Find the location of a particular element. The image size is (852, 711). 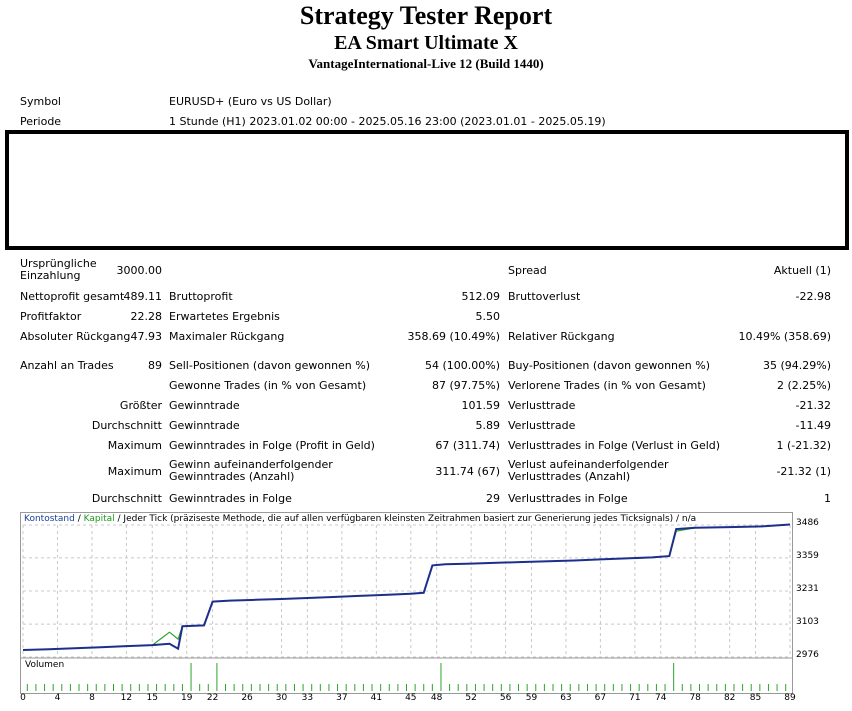

max-consec-profit-value: 311.74 (67) is located at coordinates (467, 471).